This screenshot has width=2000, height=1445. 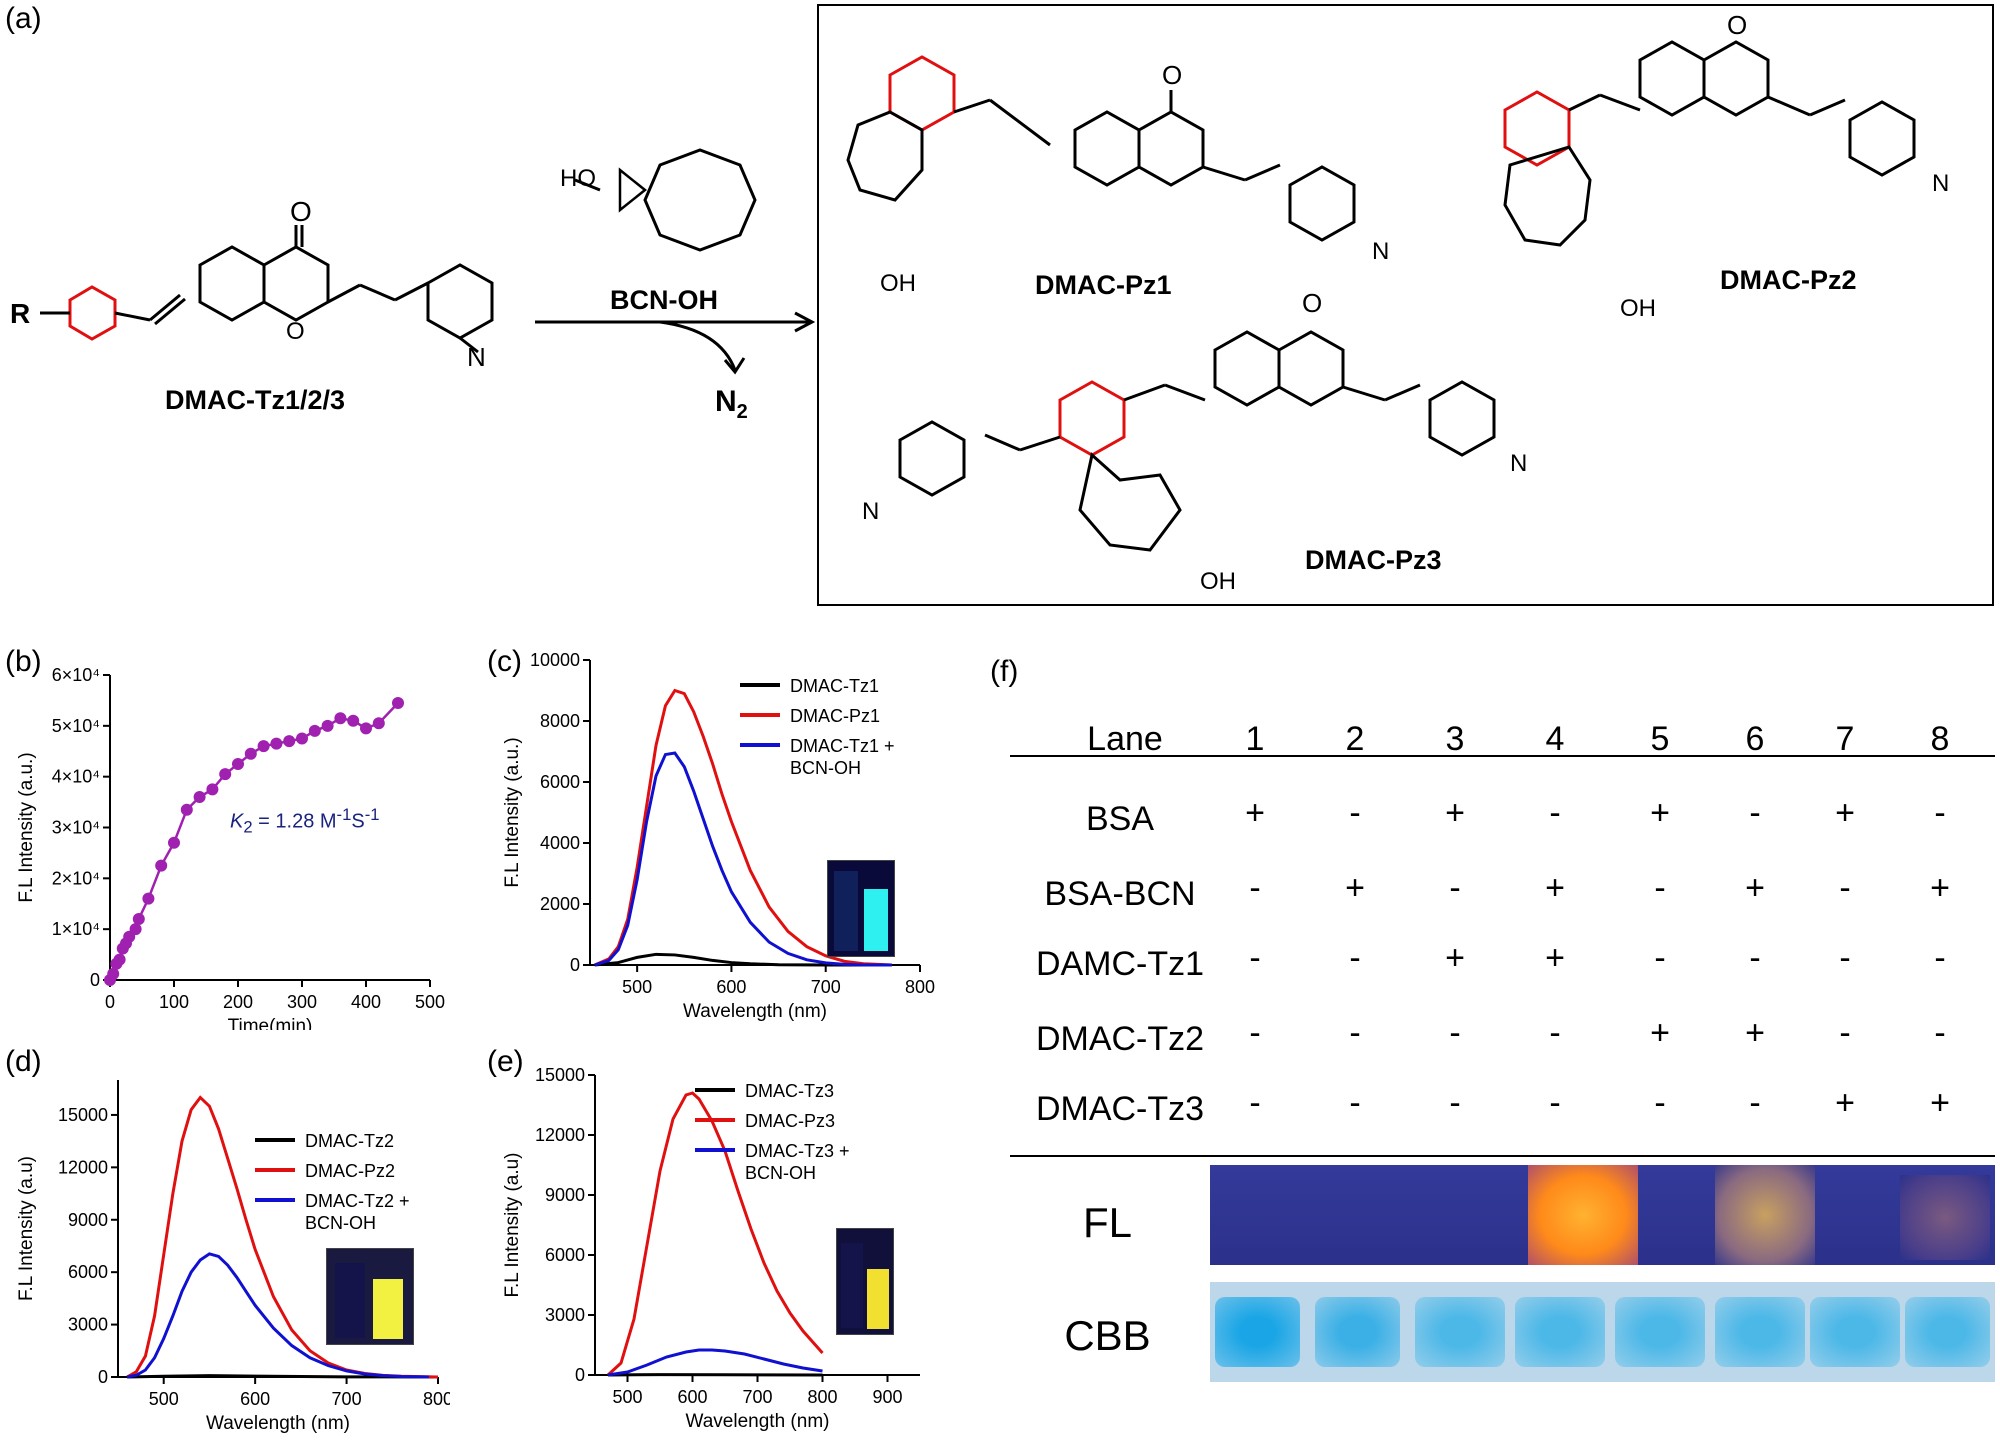 What do you see at coordinates (247, 827) in the screenshot?
I see `rate-constant-subscript: 2` at bounding box center [247, 827].